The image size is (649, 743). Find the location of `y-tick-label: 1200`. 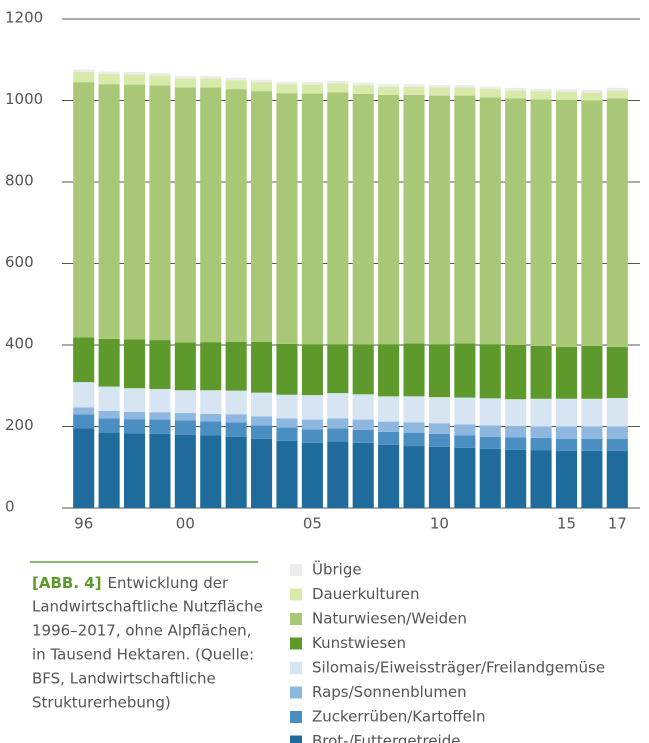

y-tick-label: 1200 is located at coordinates (24, 18).